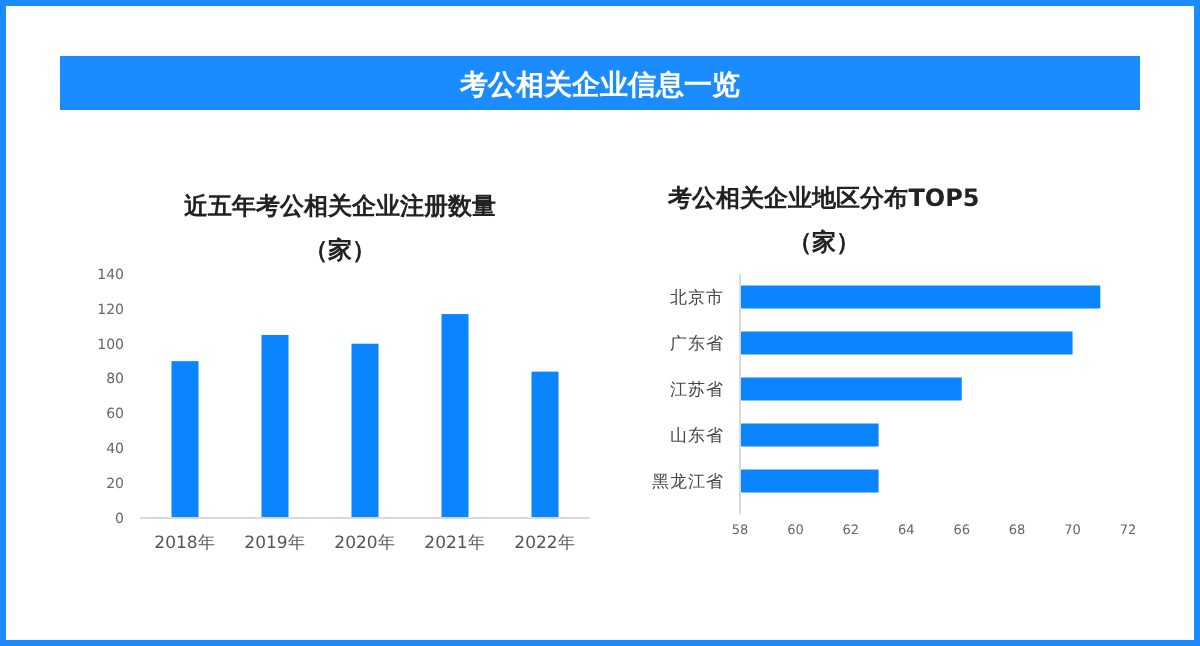 The image size is (1200, 646). Describe the element at coordinates (697, 389) in the screenshot. I see `y-tick-label: 江苏省` at that location.